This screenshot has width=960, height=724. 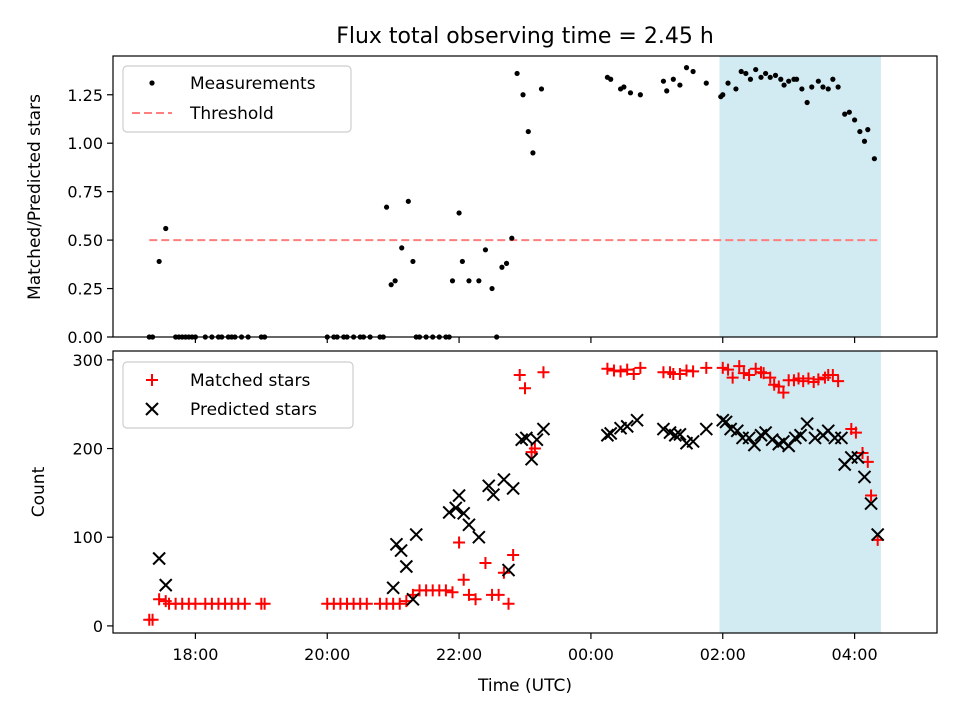 I want to click on legend-matched-marker, so click(x=152, y=380).